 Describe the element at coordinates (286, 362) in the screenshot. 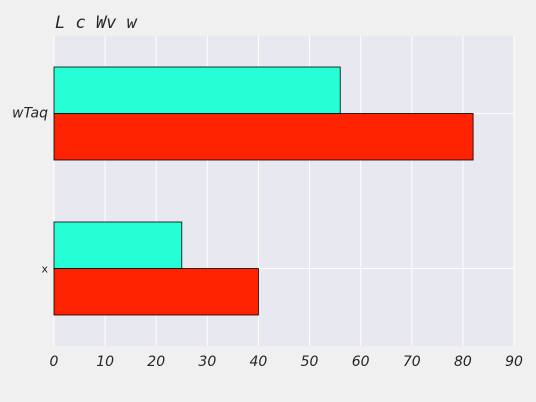

I see `x-axis-ticks: 0 10 20 30 40 50 60 70 80 90` at that location.